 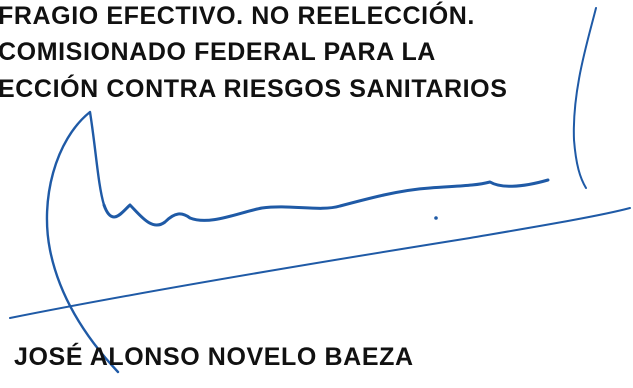 What do you see at coordinates (254, 89) in the screenshot?
I see `header-line-3: ECCIÓN CONTRA RIESGOS SANITARIOS` at bounding box center [254, 89].